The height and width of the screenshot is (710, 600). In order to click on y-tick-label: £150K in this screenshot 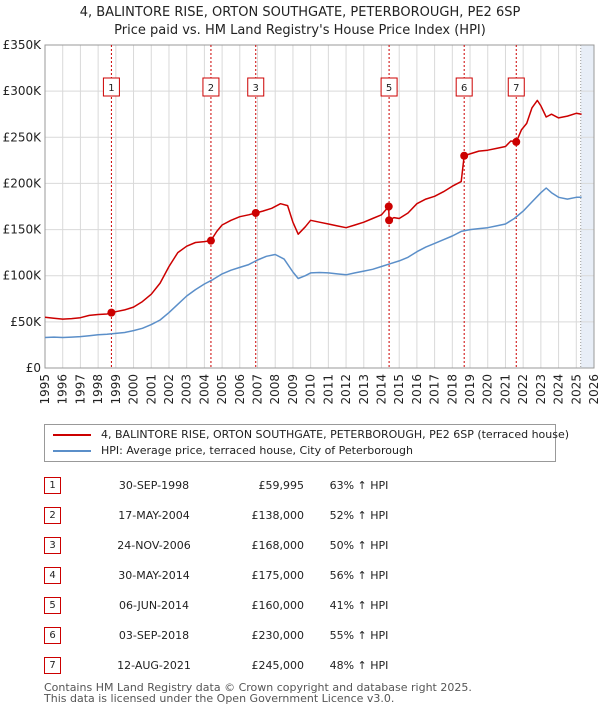, I will do `click(23, 230)`.